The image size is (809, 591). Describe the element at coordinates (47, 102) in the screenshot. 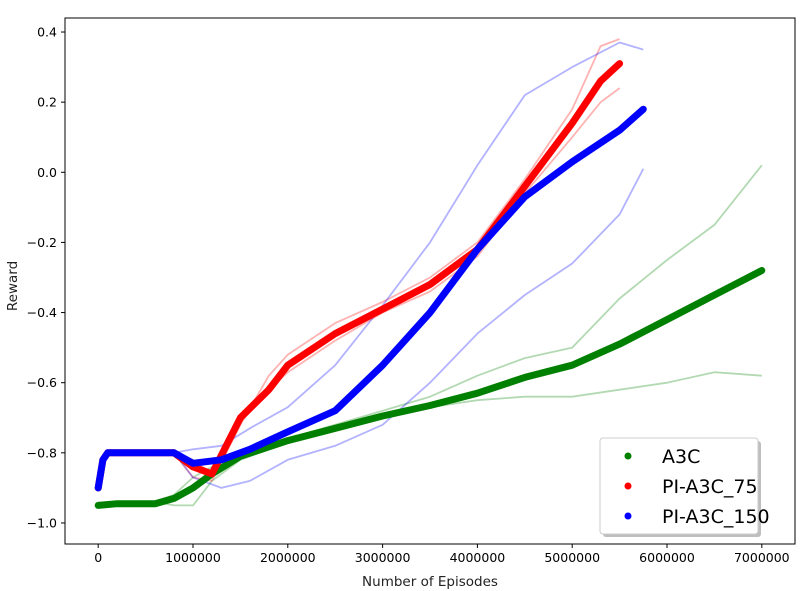

I see `y-tick-label: 0.2` at that location.